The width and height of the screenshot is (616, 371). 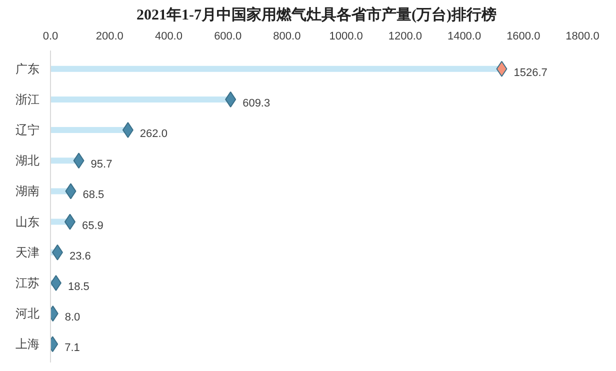 I want to click on x-tick-label: 1200.0, so click(x=405, y=36).